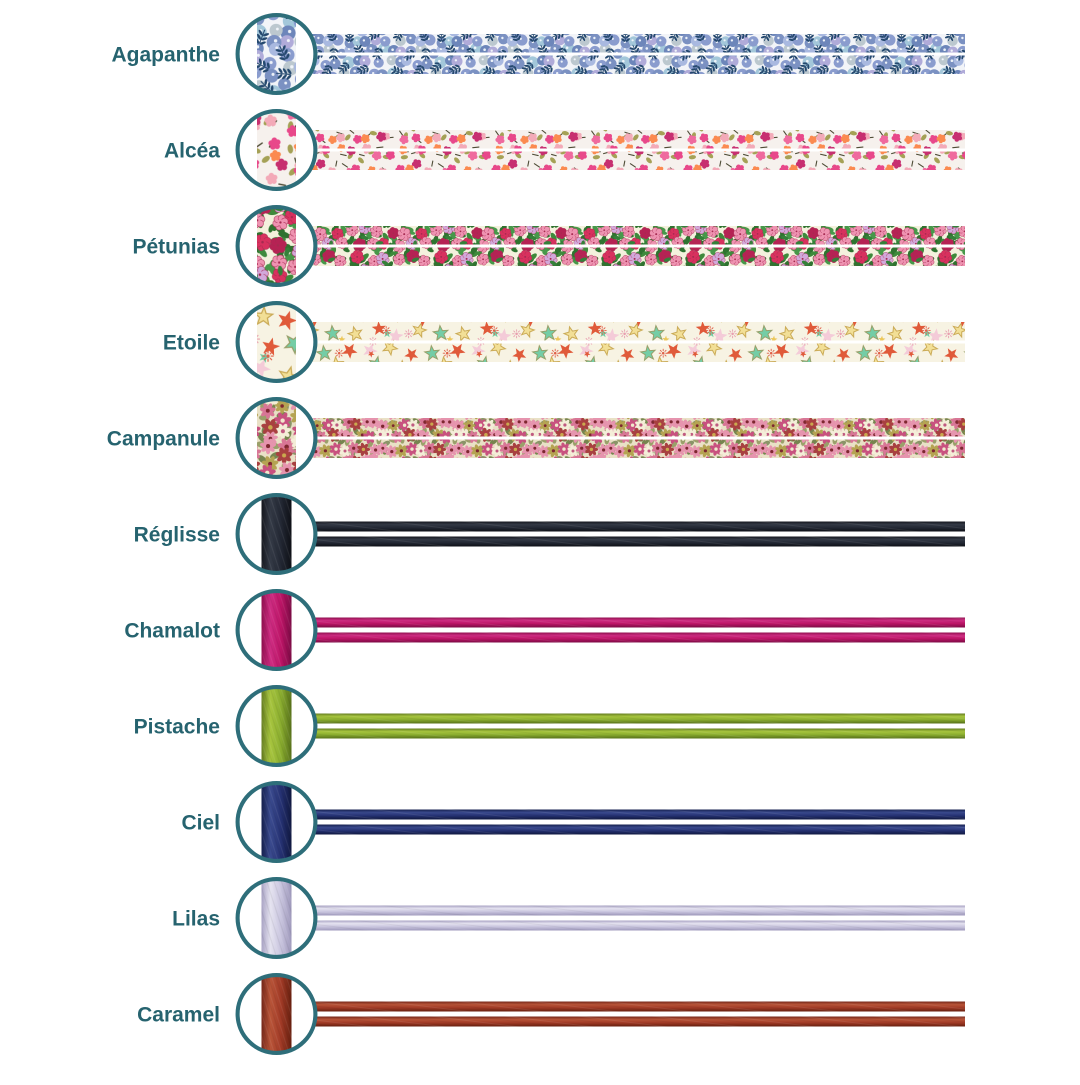 The width and height of the screenshot is (1080, 1085). I want to click on svg-text: Lilas, so click(196, 919).